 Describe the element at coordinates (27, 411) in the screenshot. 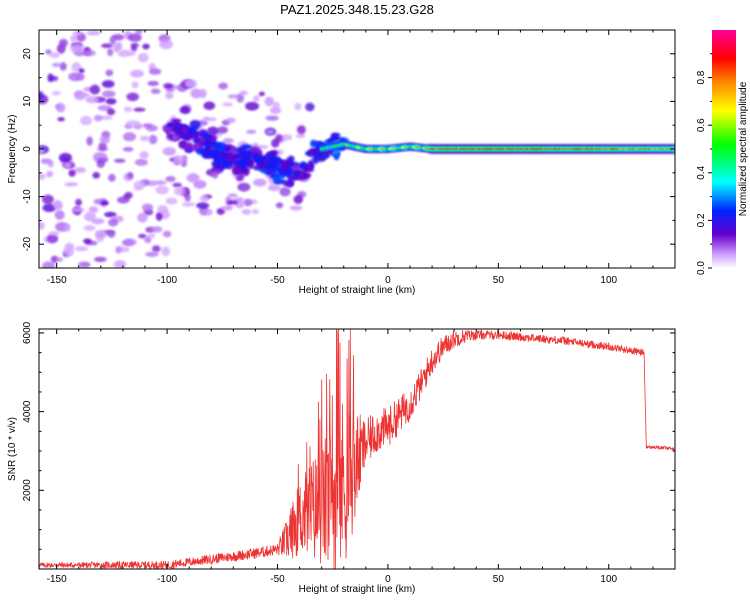

I see `snr-ytick-label: 4000` at that location.